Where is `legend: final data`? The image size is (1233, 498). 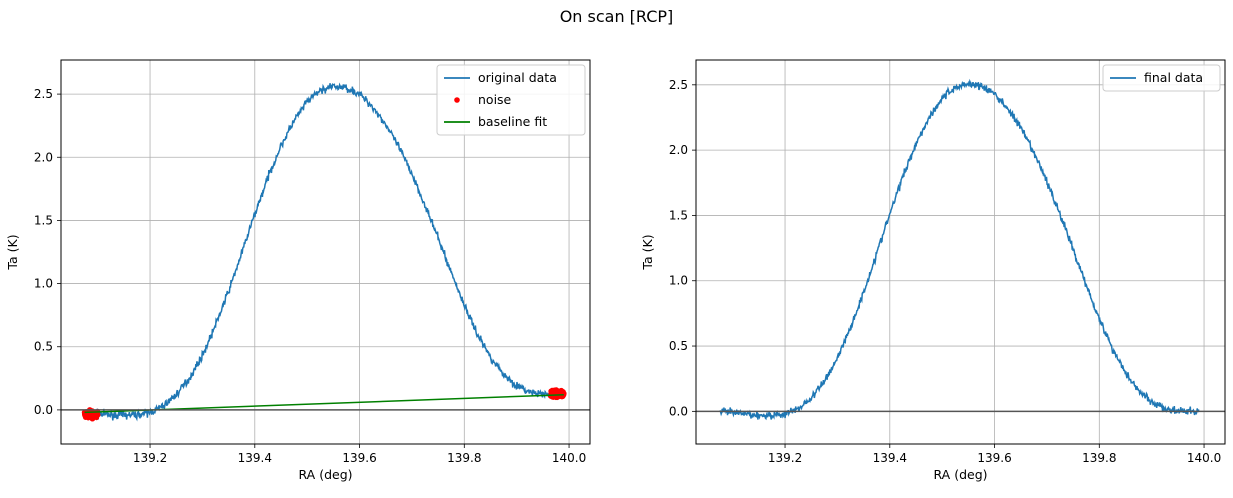
legend: final data is located at coordinates (1161, 78).